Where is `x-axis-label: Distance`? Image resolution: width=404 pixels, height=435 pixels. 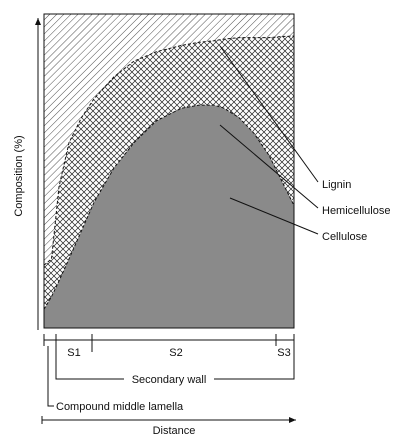 x-axis-label: Distance is located at coordinates (174, 430).